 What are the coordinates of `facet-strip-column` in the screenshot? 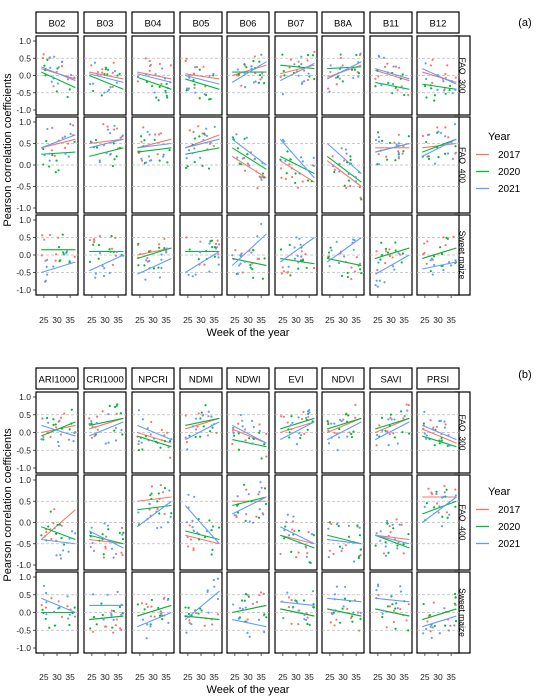 It's located at (296, 378).